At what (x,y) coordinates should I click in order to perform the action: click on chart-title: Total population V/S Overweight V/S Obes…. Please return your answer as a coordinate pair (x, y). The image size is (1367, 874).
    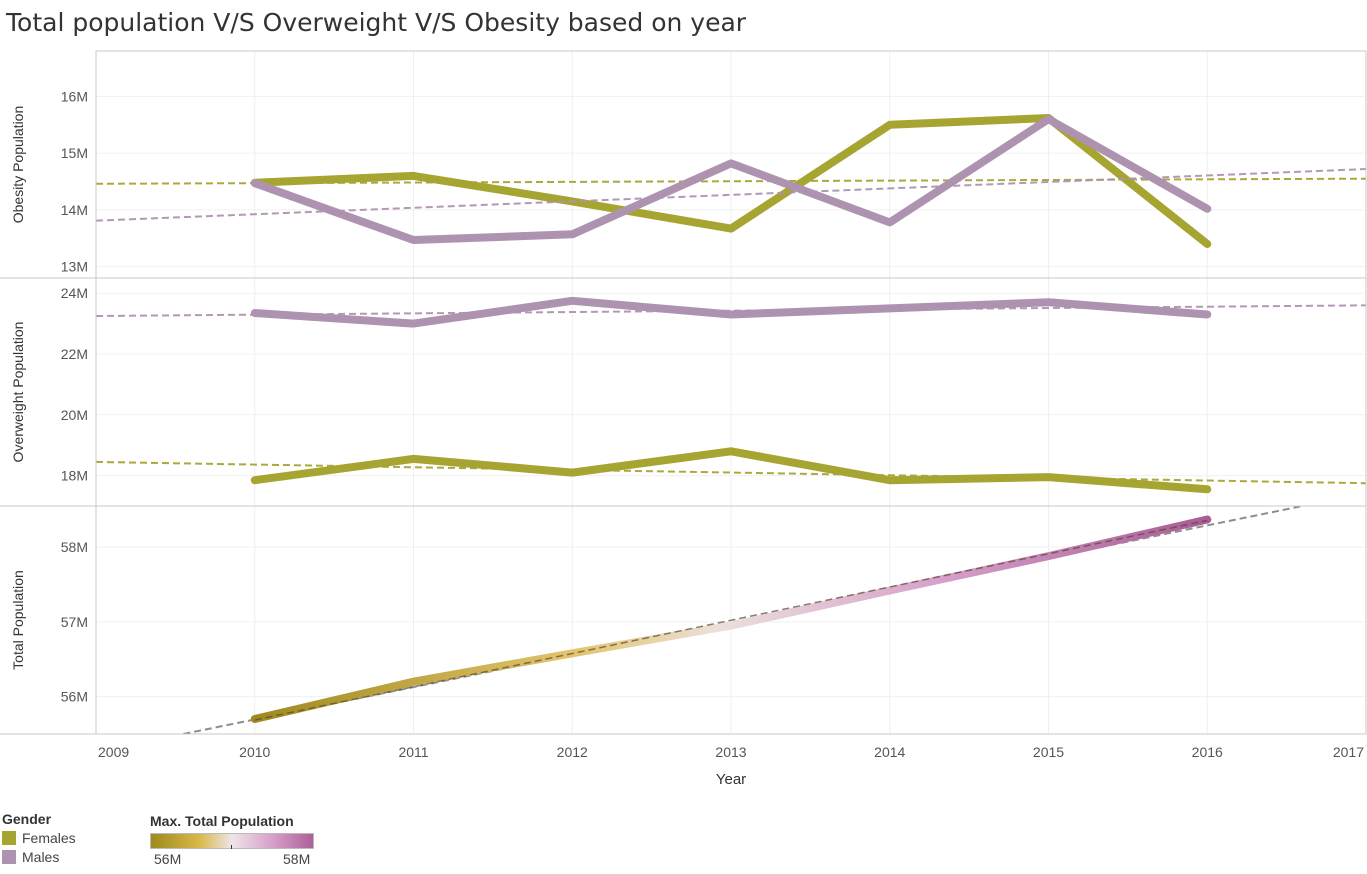
    Looking at the image, I should click on (376, 22).